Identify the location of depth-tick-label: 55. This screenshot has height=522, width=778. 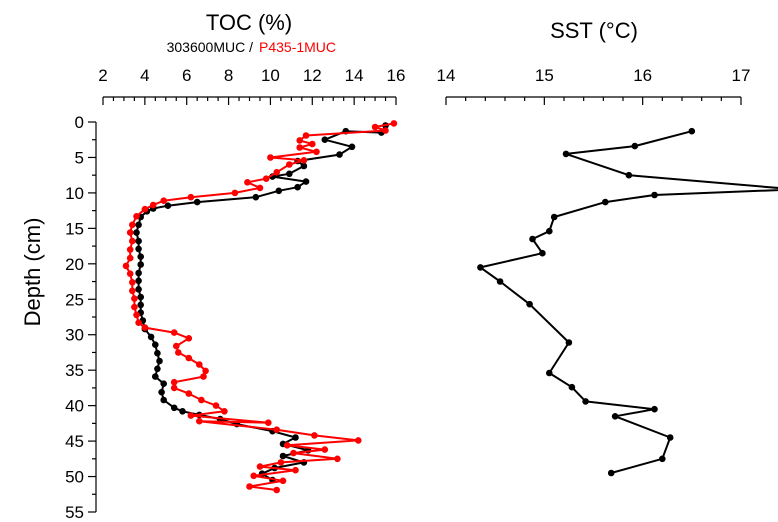
(74, 512).